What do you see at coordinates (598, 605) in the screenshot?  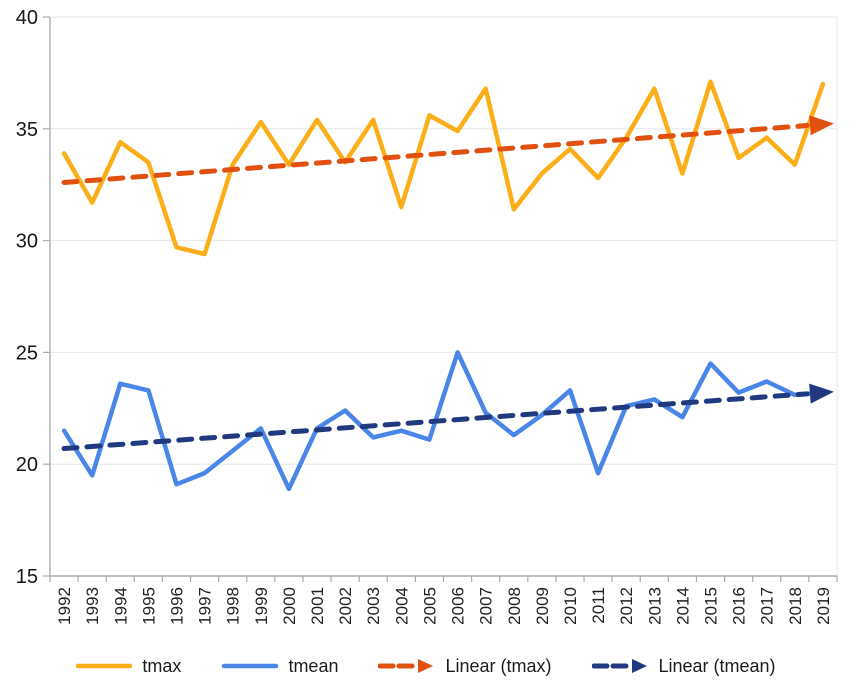 I see `x-axis-label-2011: 2011` at bounding box center [598, 605].